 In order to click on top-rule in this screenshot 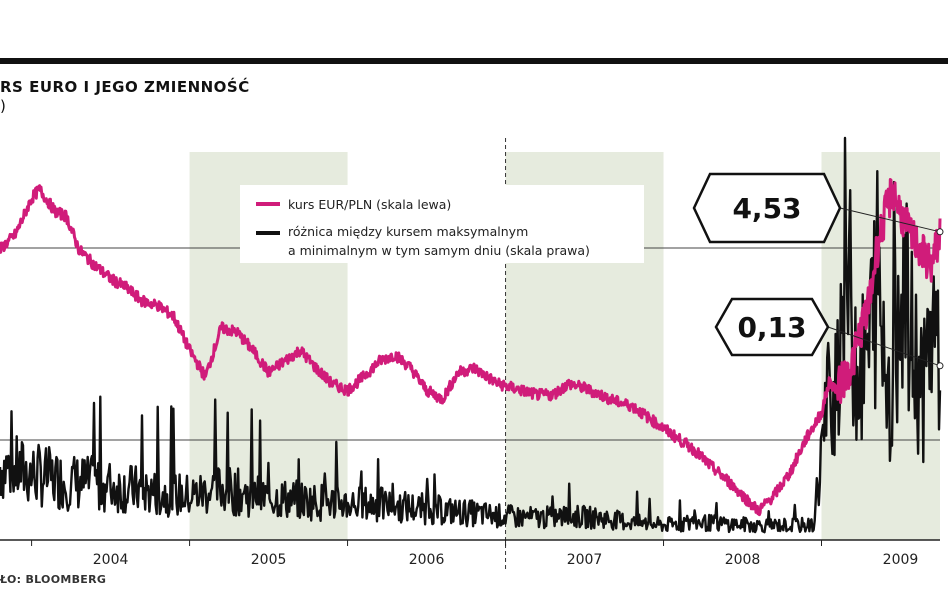, I will do `click(474, 61)`.